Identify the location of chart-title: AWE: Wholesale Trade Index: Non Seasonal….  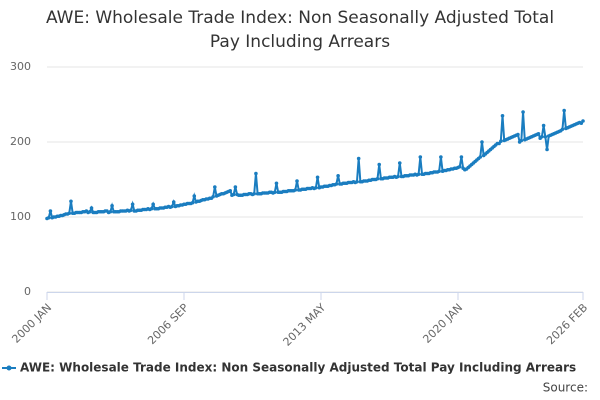
(300, 30).